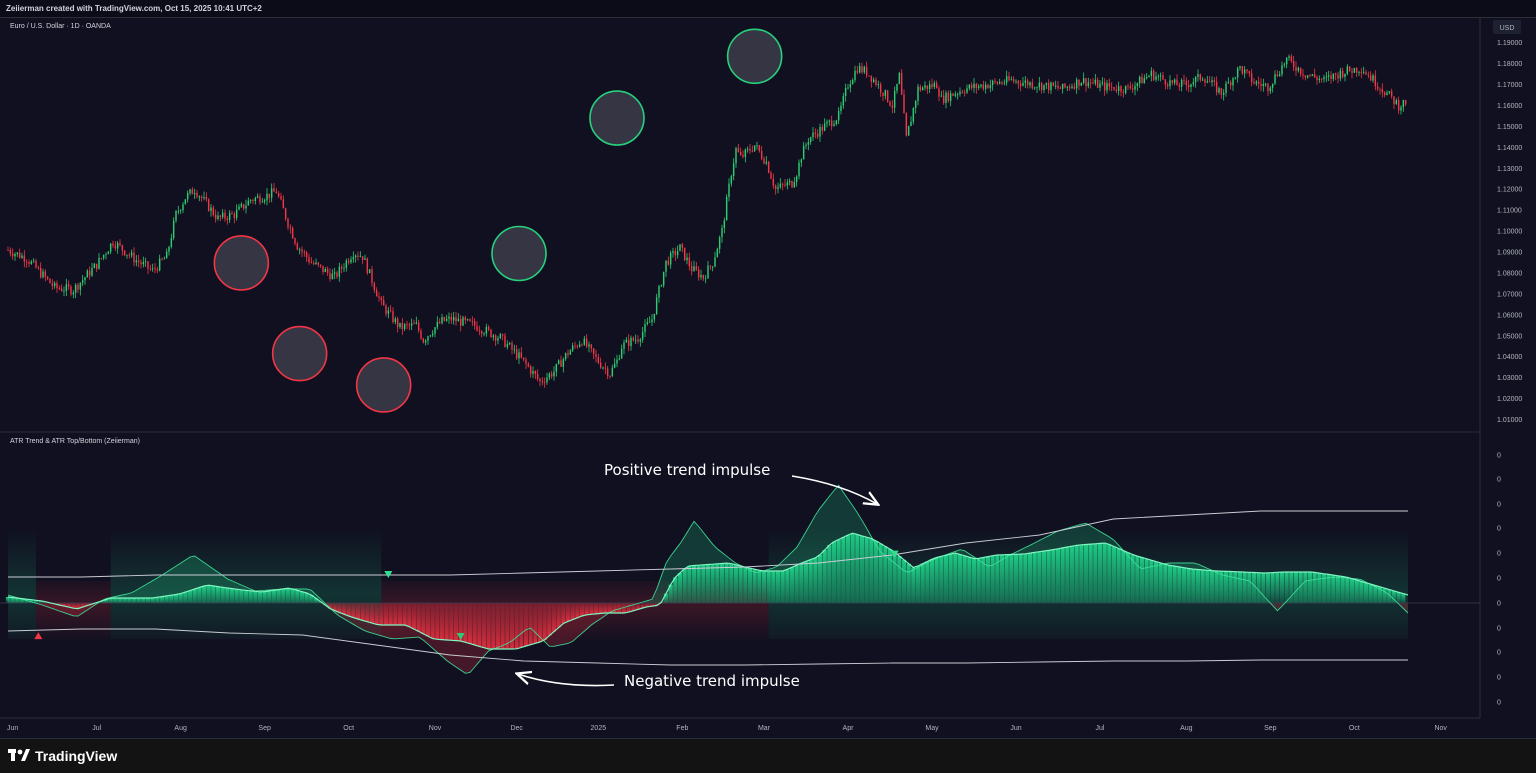  What do you see at coordinates (460, 636) in the screenshot?
I see `bull-marker` at bounding box center [460, 636].